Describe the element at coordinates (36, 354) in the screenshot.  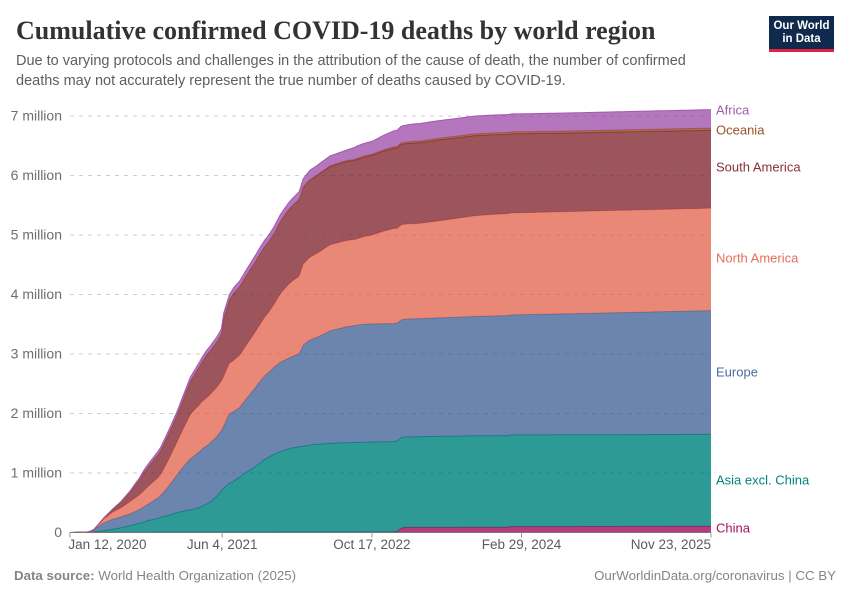
I see `svg-text: 3 million` at that location.